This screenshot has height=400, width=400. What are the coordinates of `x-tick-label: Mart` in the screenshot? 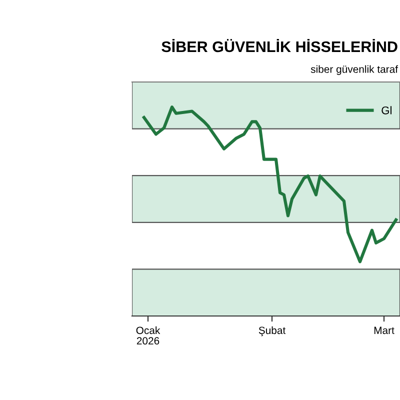 It's located at (384, 330).